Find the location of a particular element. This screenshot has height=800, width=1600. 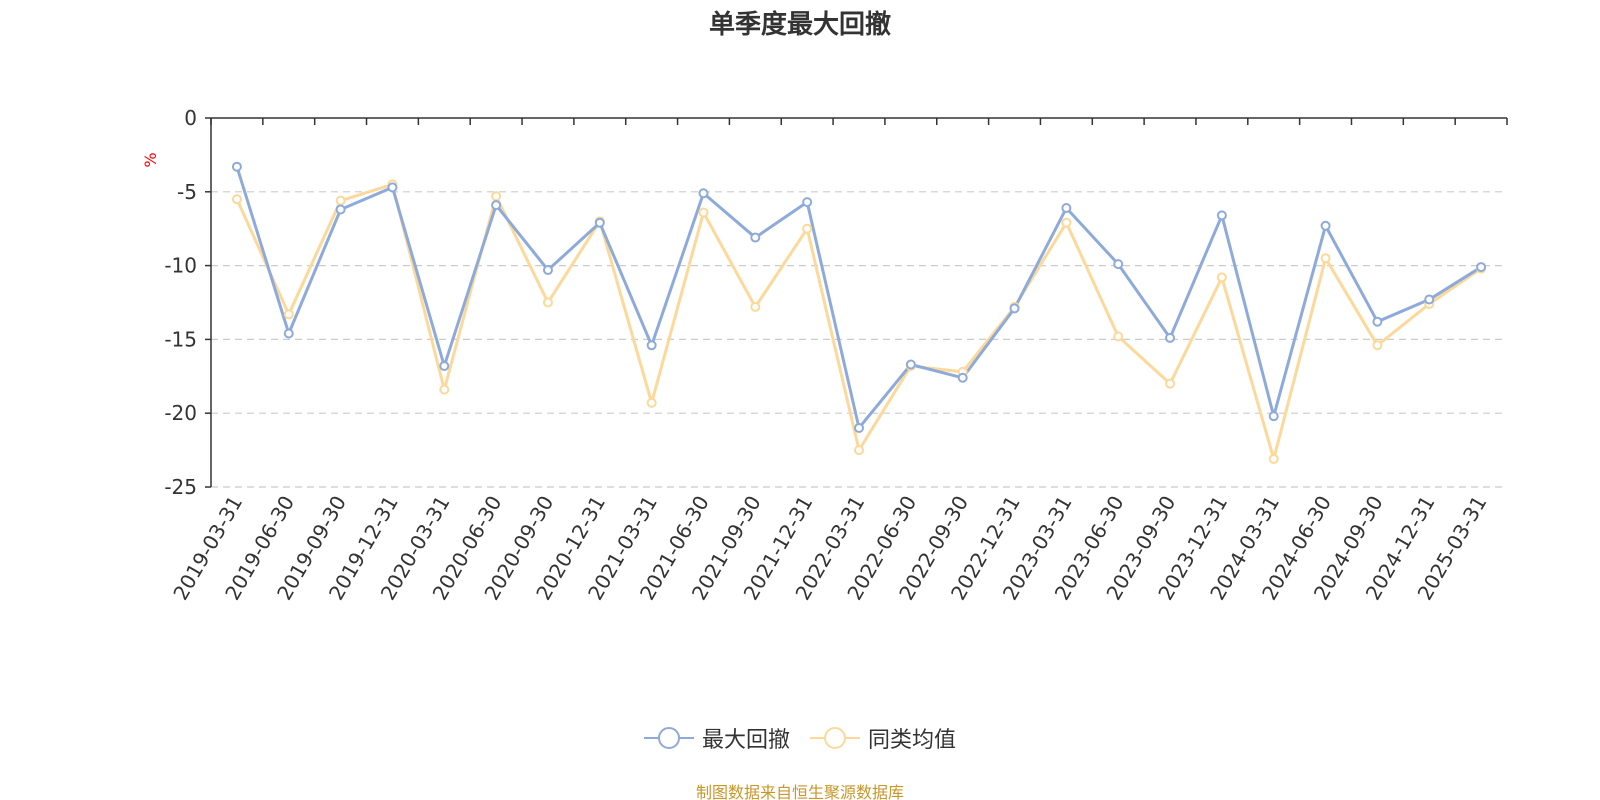

y-tick-label: 0 is located at coordinates (190, 118).